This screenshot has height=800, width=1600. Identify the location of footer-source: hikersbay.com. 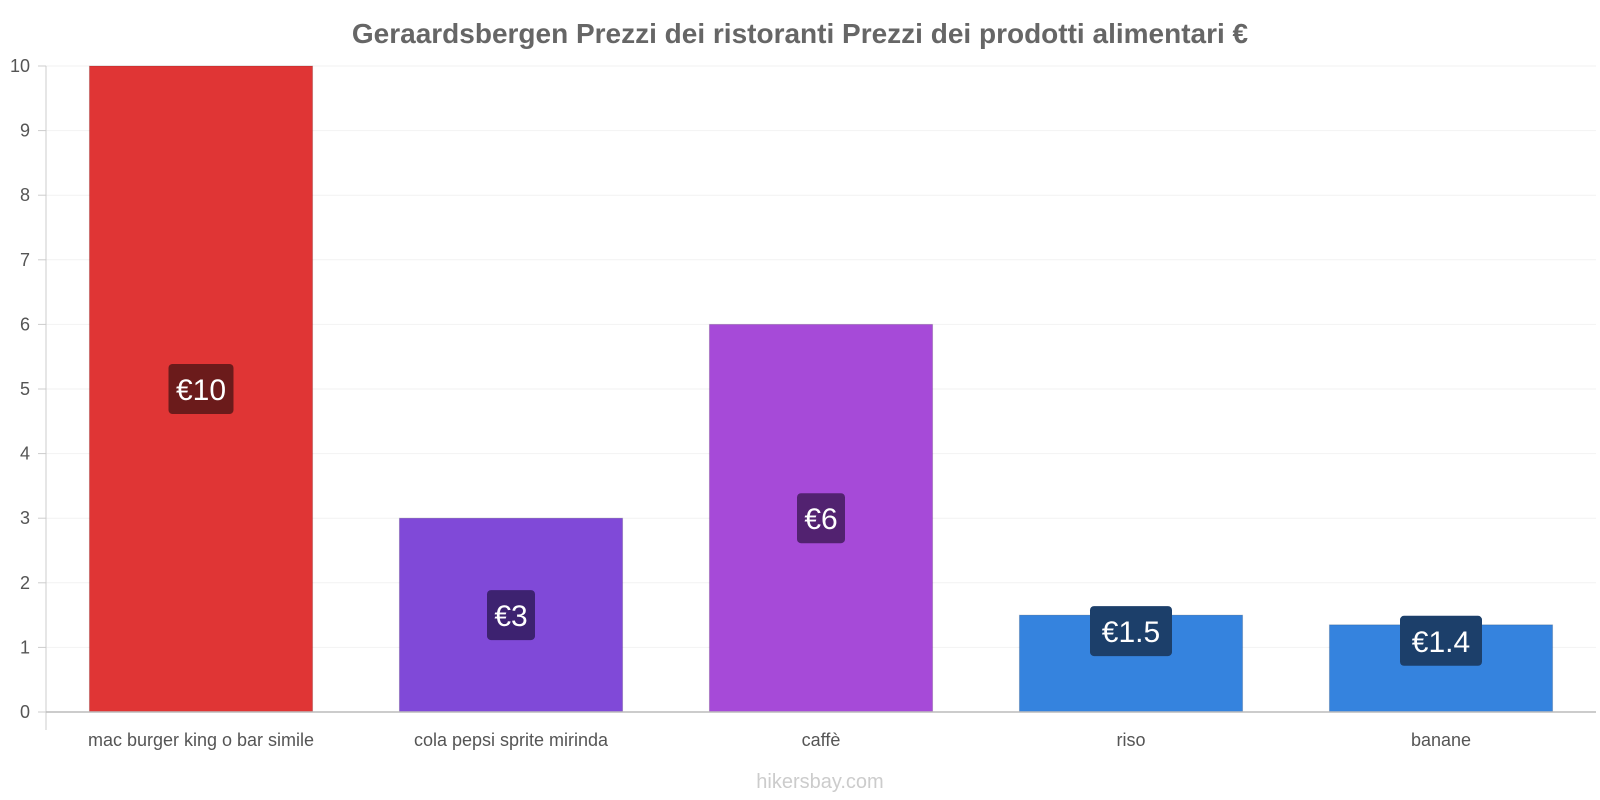
(819, 782).